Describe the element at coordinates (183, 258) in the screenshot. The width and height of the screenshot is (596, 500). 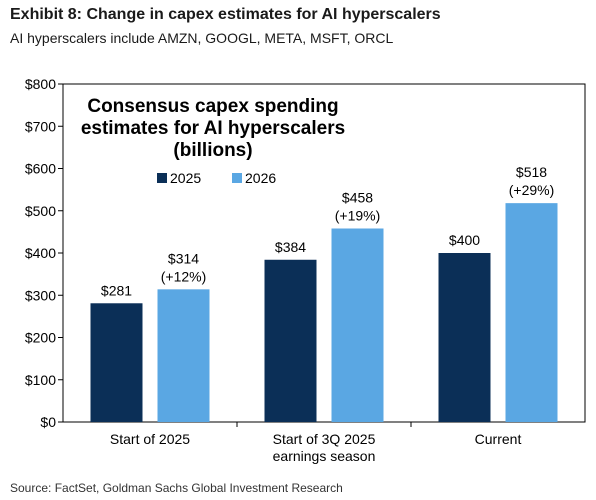
I see `data-label: $314` at that location.